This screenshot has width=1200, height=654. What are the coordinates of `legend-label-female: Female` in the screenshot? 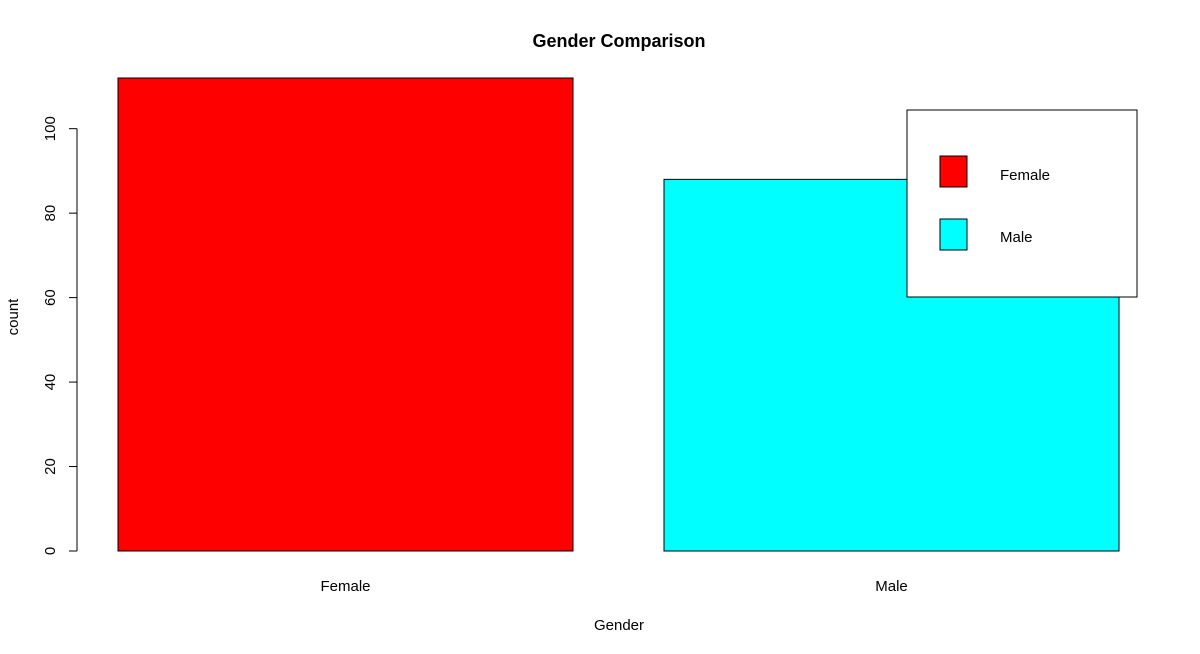 It's located at (1025, 175).